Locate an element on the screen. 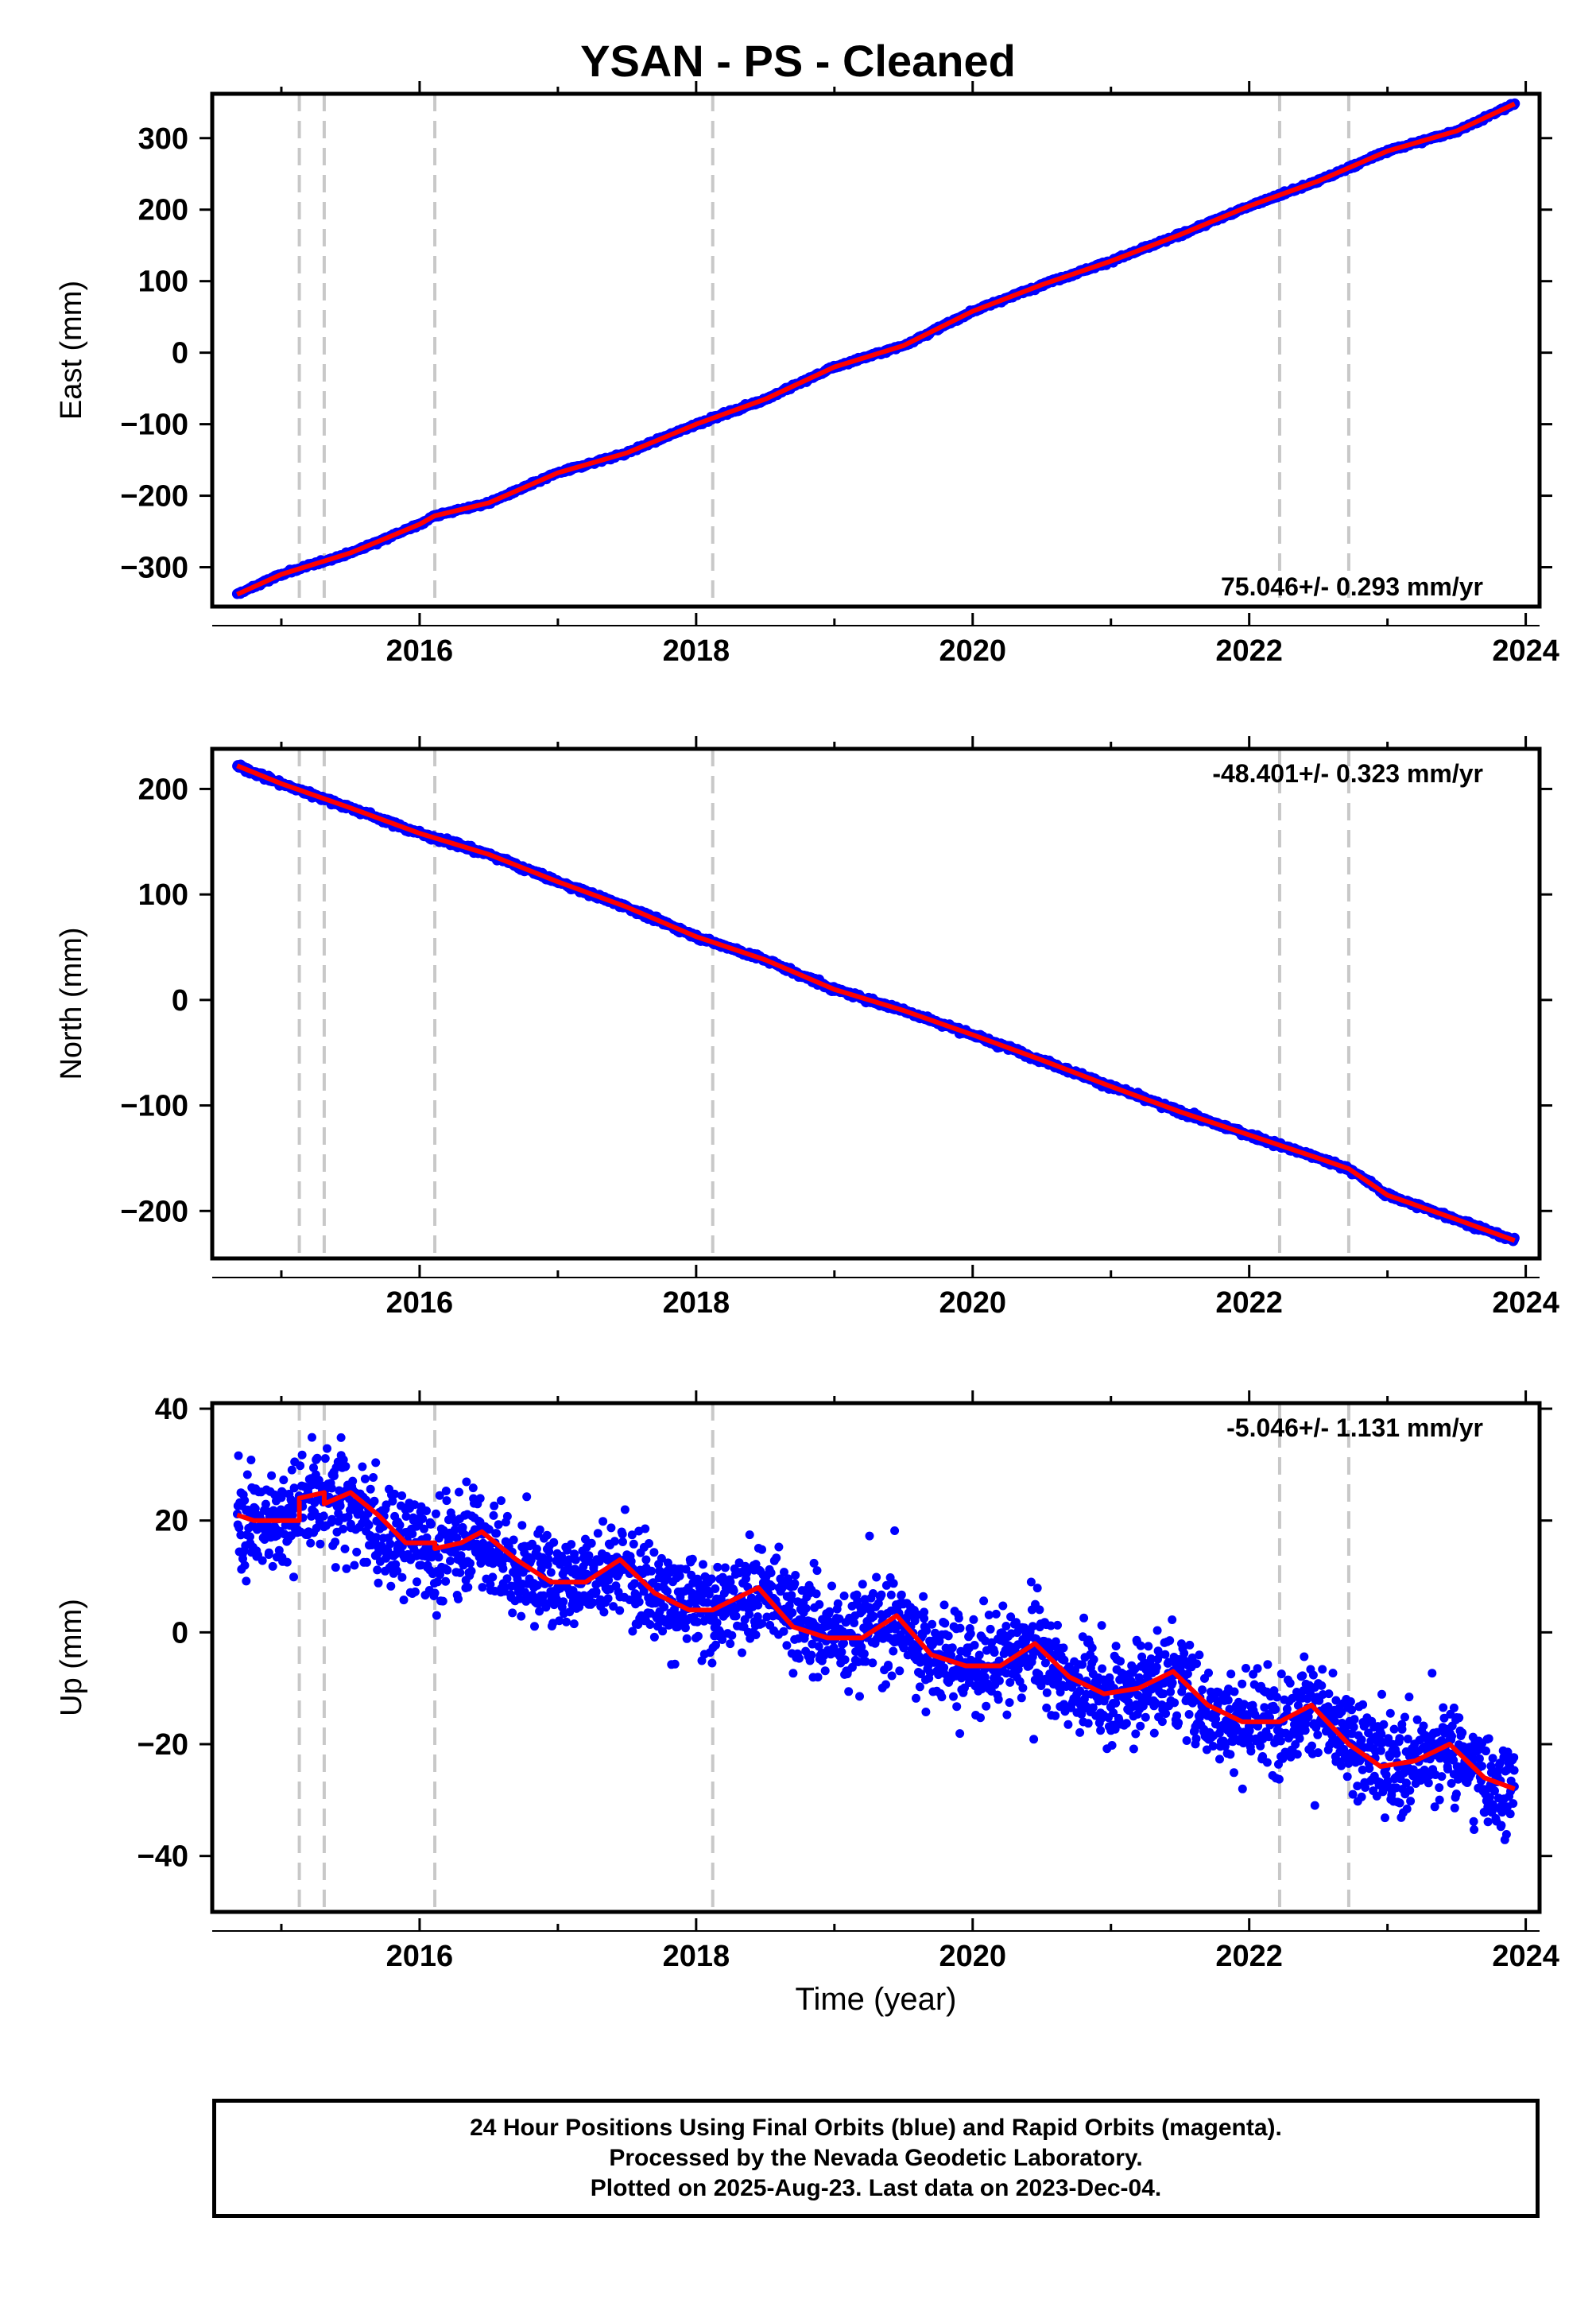 This screenshot has height=2307, width=1596. east-y-tick-label: 0 is located at coordinates (180, 353).